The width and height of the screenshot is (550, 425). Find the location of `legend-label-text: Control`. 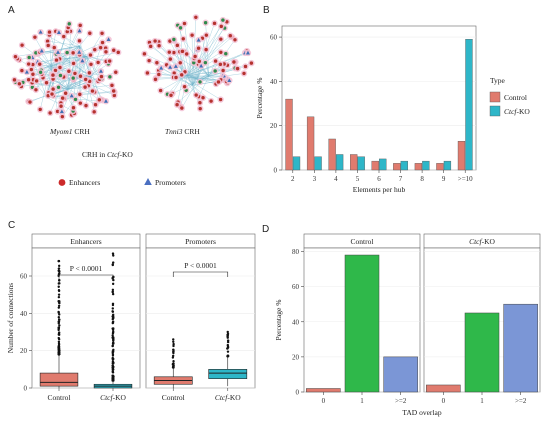

legend-label-text: Control is located at coordinates (515, 97).